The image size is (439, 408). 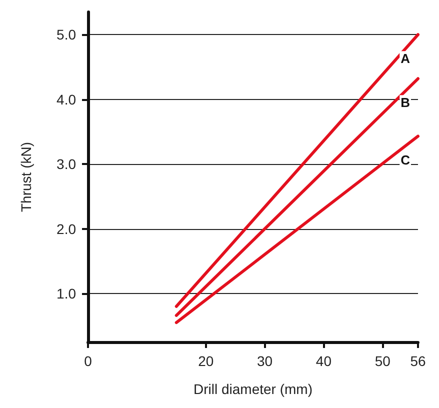 I want to click on y-tick-label: 1.0, so click(x=66, y=293).